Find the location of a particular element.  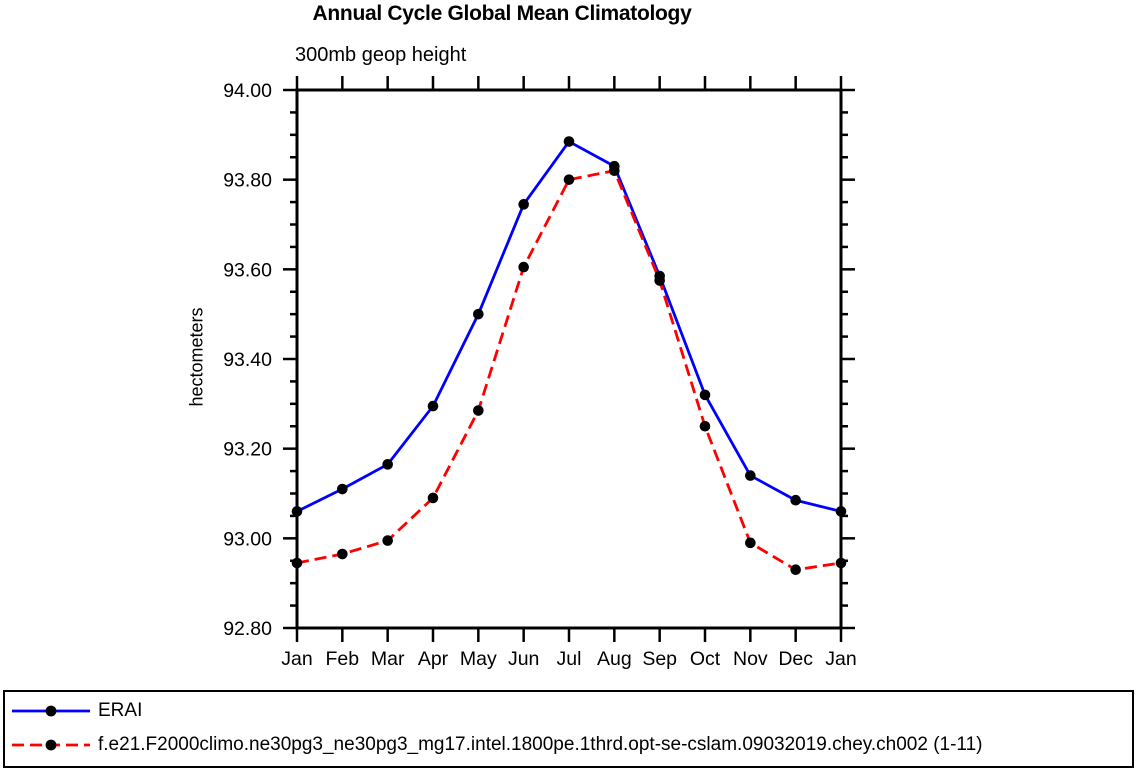

y-tick-label: 93.60 is located at coordinates (247, 270).